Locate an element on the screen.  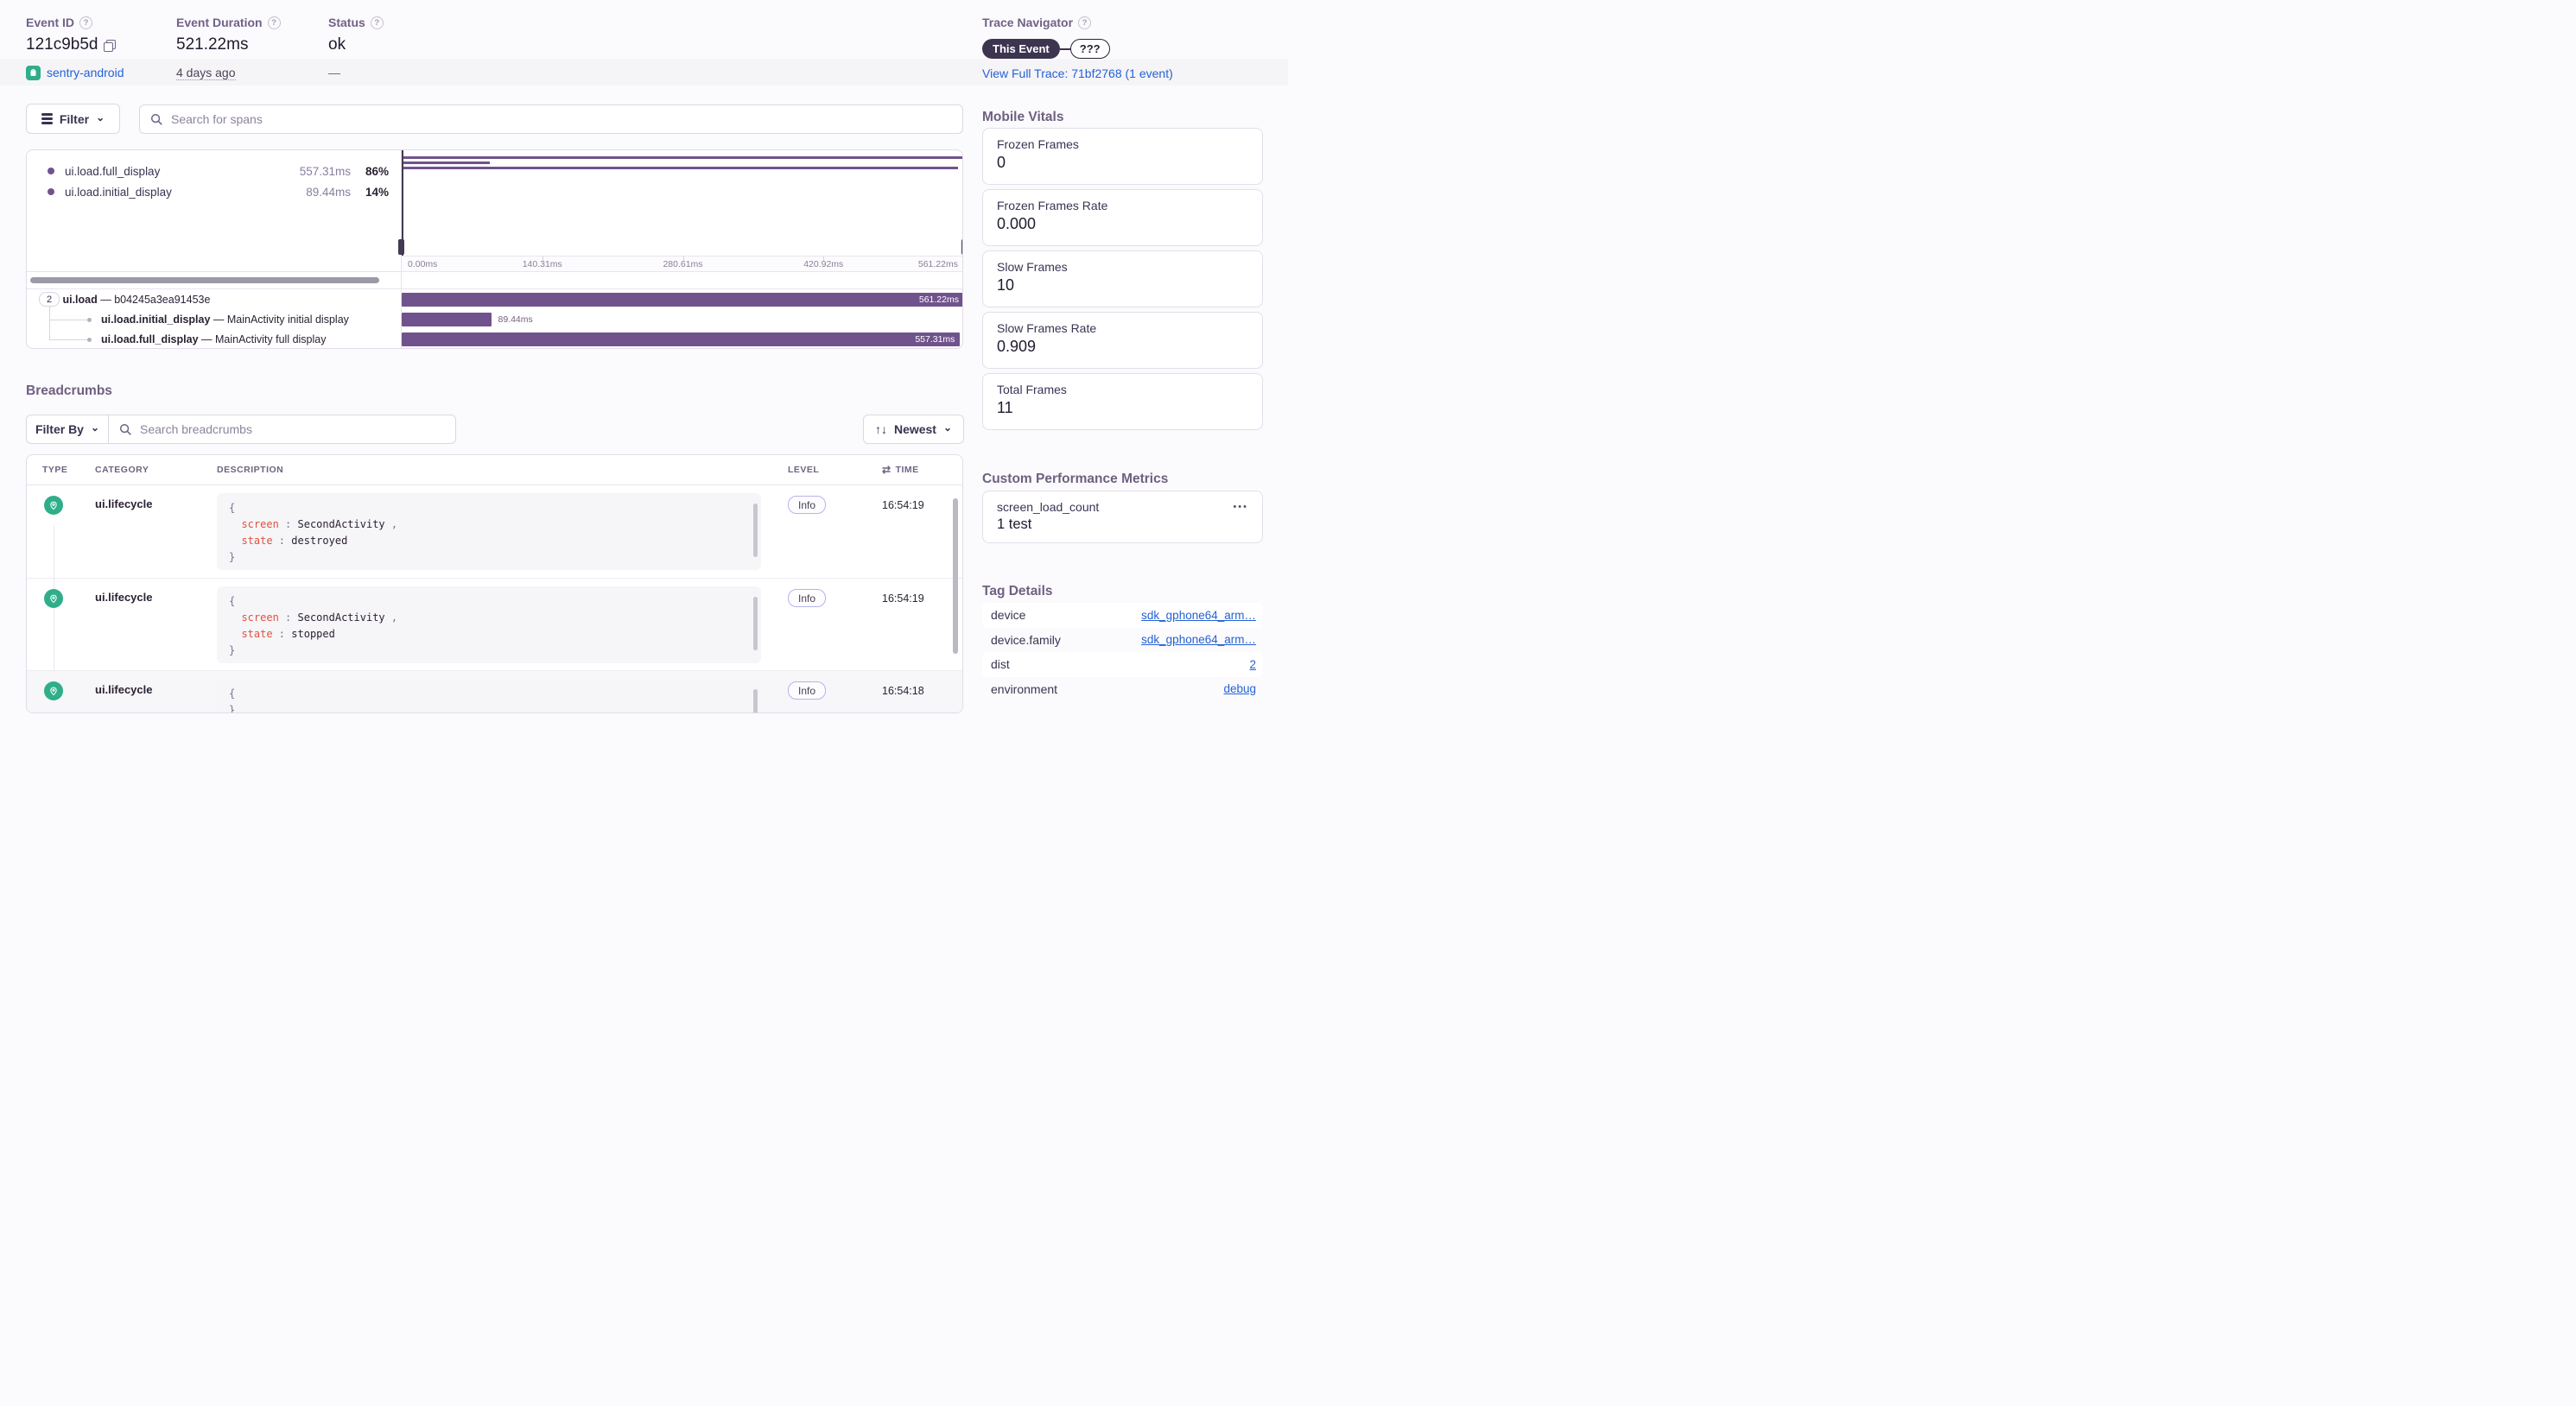
event-id-value: 121c9b5d is located at coordinates (62, 44).